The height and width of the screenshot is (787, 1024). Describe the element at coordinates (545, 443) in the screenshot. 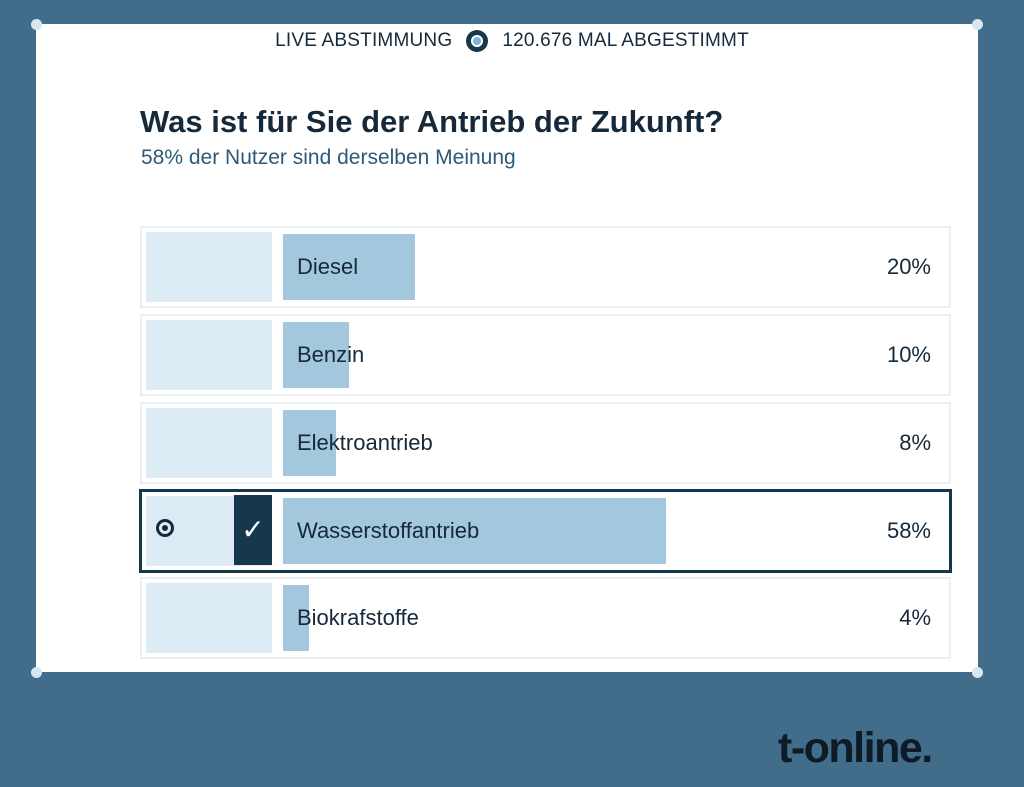

I see `poll-option-elektroantrieb: Elektroantrieb 8%` at that location.